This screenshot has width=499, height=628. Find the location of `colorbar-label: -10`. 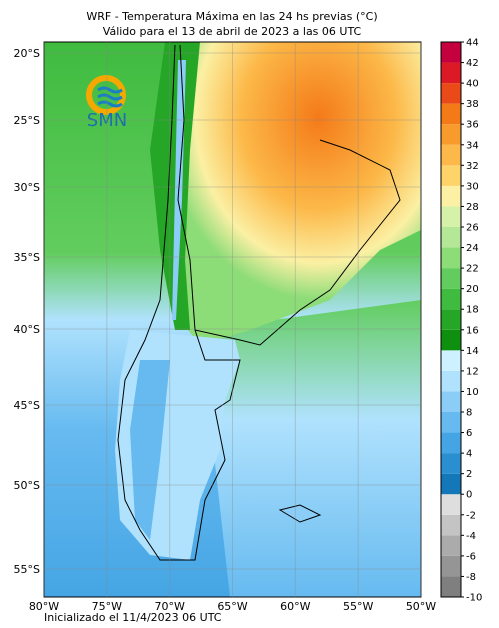

colorbar-label: -10 is located at coordinates (474, 598).